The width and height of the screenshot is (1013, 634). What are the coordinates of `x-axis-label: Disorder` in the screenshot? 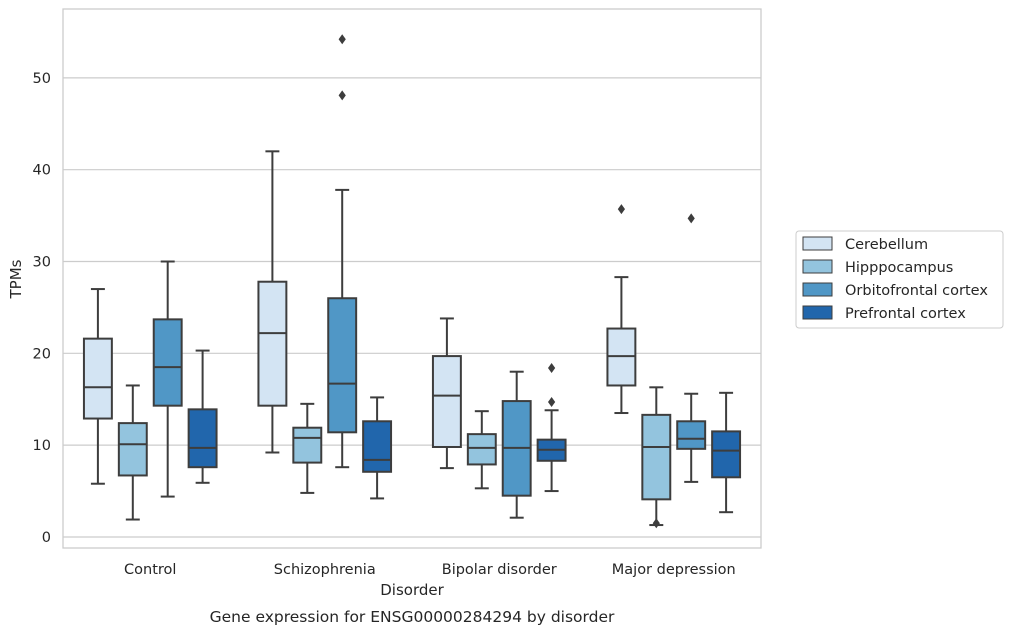 It's located at (412, 590).